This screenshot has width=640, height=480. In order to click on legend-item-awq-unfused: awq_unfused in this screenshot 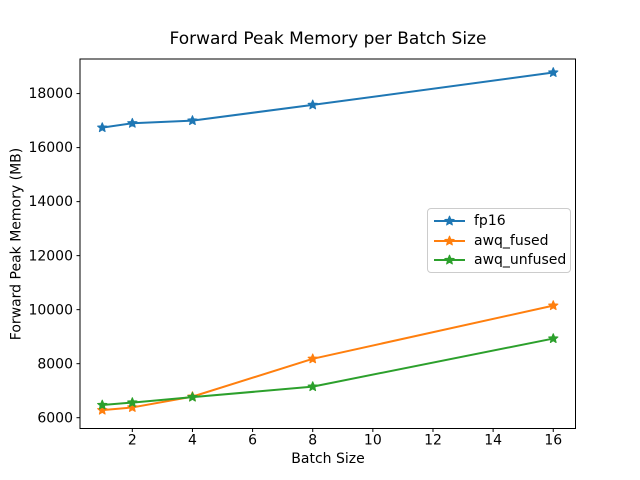, I will do `click(499, 260)`.